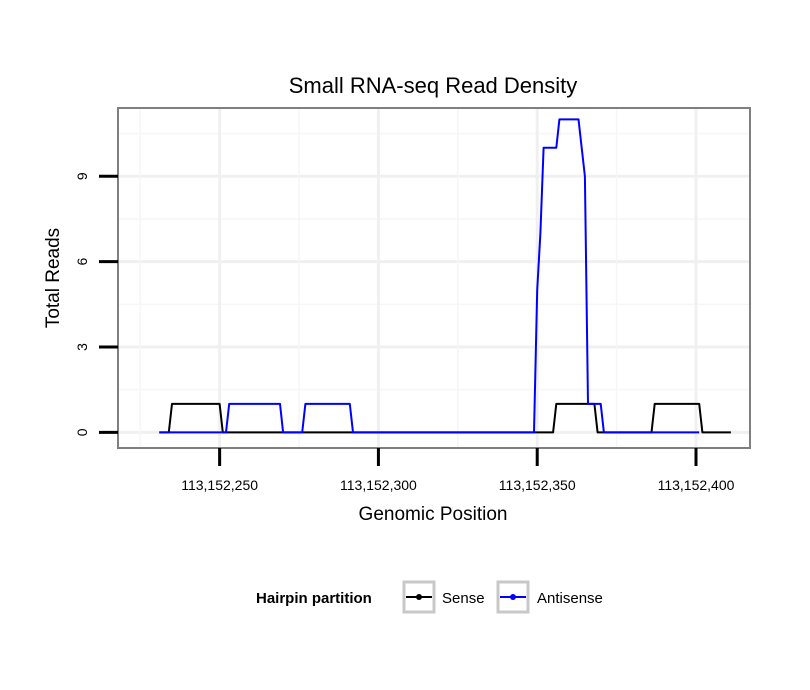  What do you see at coordinates (82, 347) in the screenshot?
I see `y-tick-label: 3` at bounding box center [82, 347].